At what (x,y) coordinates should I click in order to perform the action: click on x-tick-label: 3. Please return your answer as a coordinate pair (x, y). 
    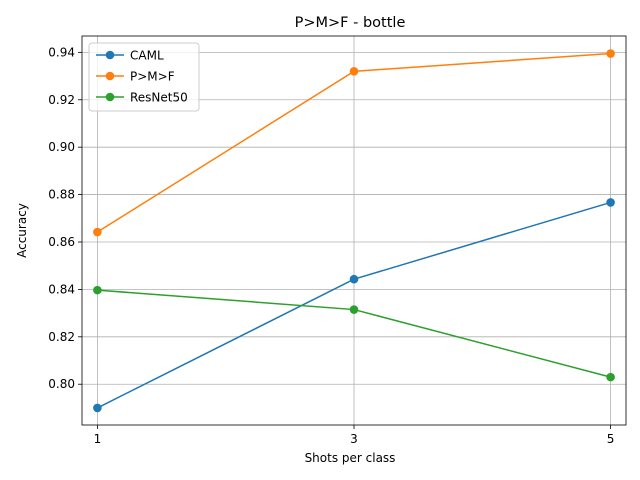
    Looking at the image, I should click on (354, 439).